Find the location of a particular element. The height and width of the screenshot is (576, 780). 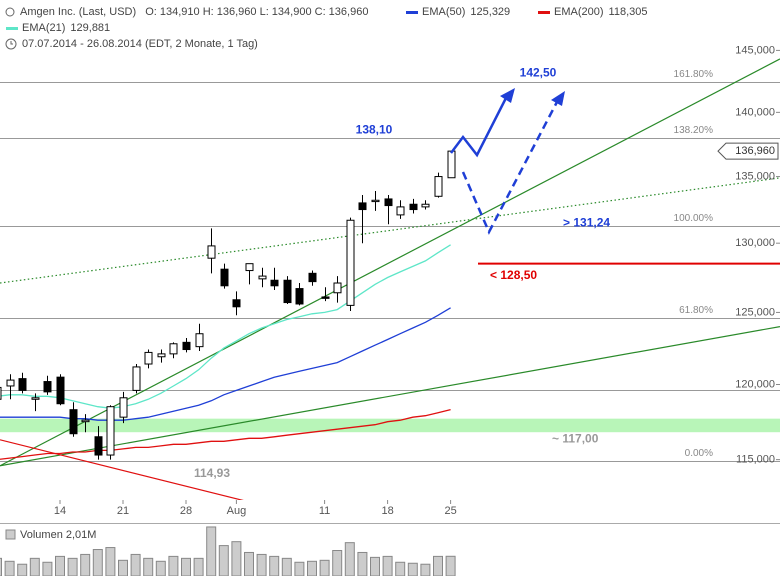

x-tick-label: 28 is located at coordinates (186, 511).